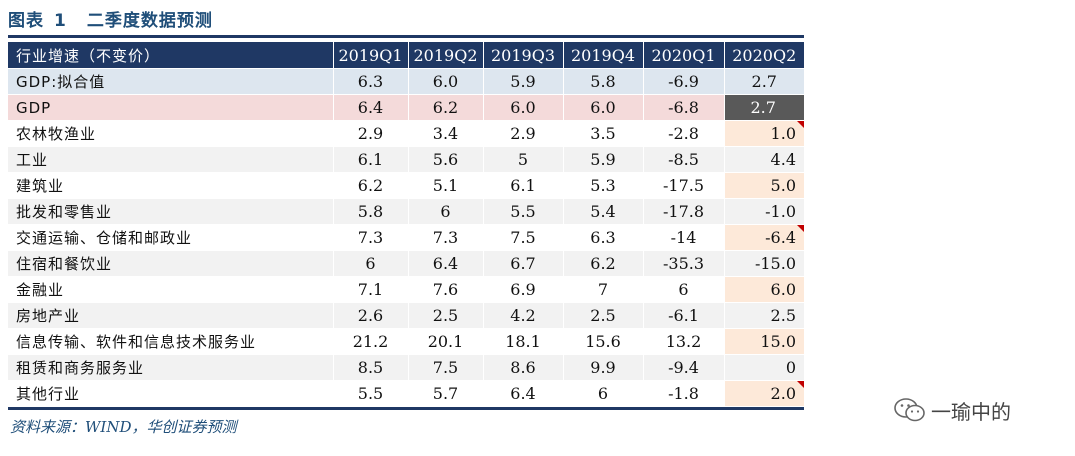 The width and height of the screenshot is (1075, 456). I want to click on watermark: 一瑜中的, so click(952, 410).